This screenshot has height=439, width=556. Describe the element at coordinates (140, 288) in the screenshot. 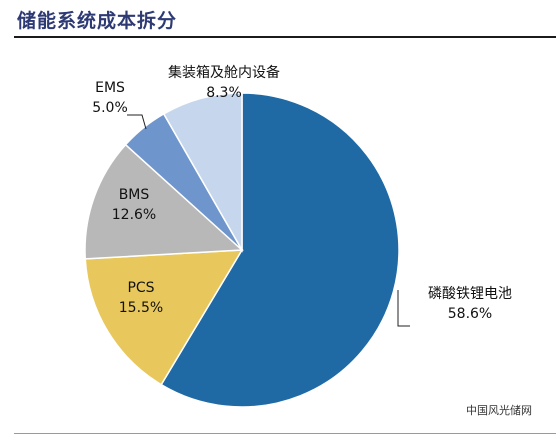

I see `slice-name-label-1: PCS` at that location.